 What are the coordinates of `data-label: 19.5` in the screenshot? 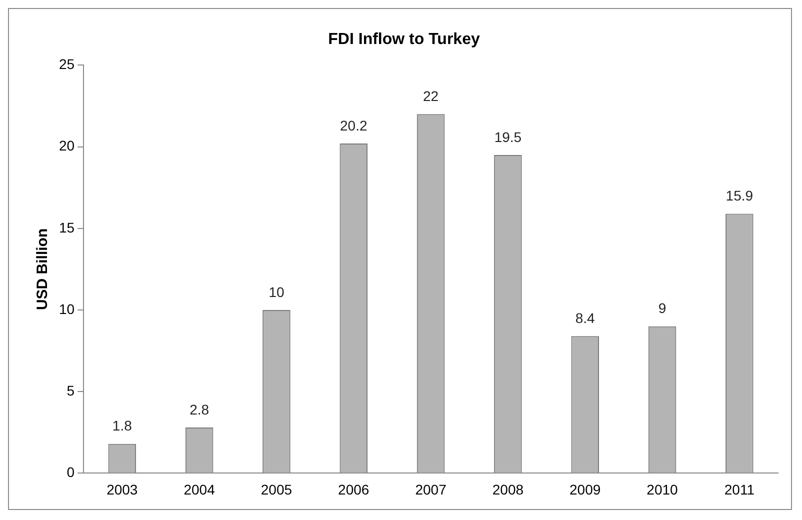 It's located at (508, 136).